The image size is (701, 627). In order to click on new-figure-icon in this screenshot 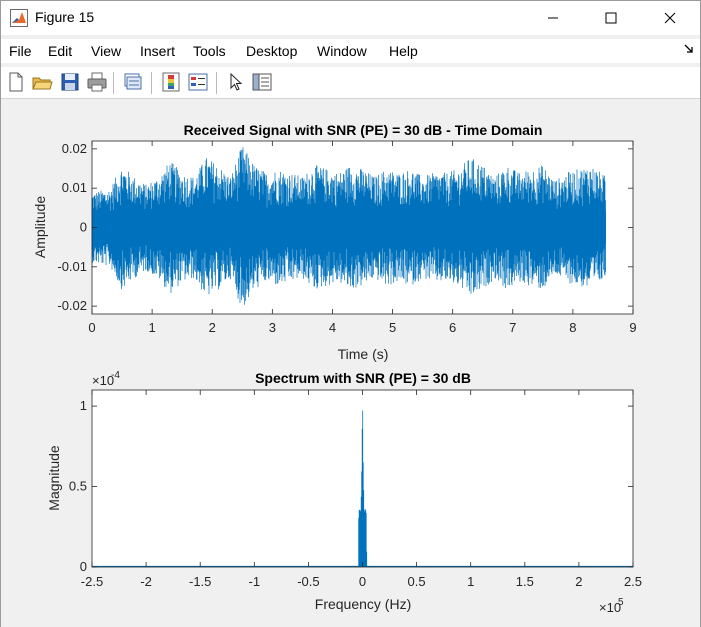, I will do `click(16, 82)`.